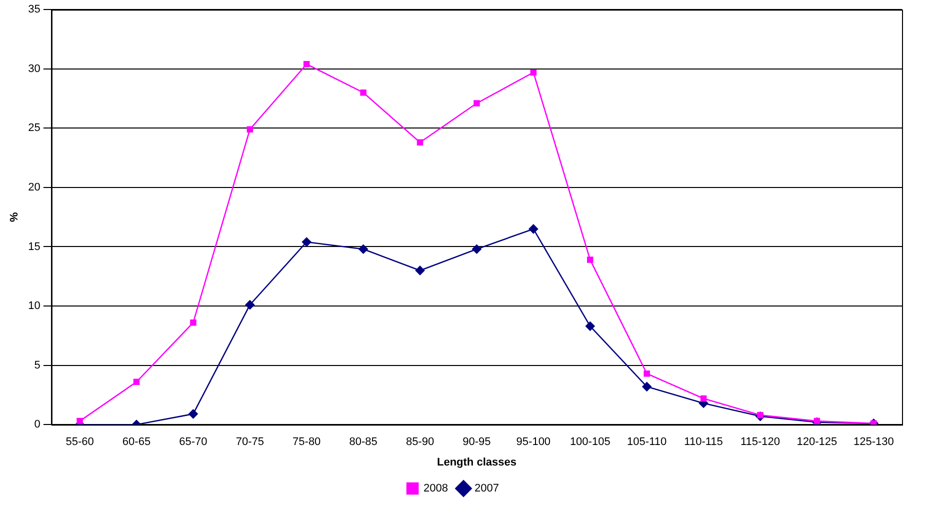  What do you see at coordinates (873, 442) in the screenshot?
I see `x-tick-label: 125-130` at bounding box center [873, 442].